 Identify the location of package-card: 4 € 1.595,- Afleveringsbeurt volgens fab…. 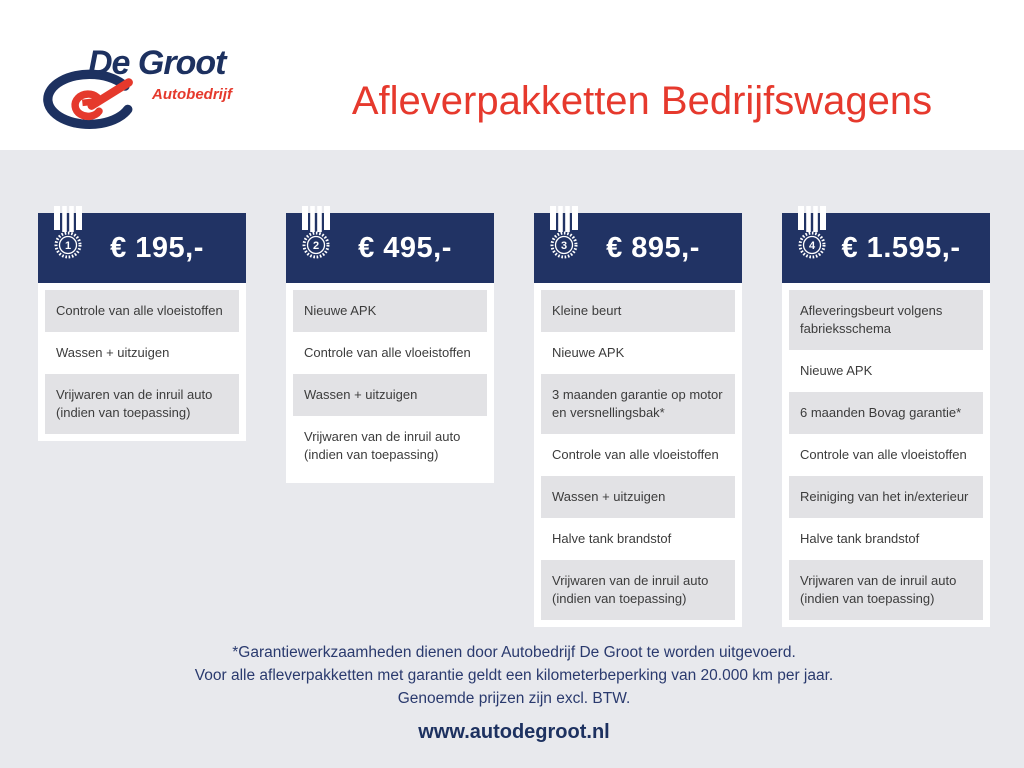
(886, 416).